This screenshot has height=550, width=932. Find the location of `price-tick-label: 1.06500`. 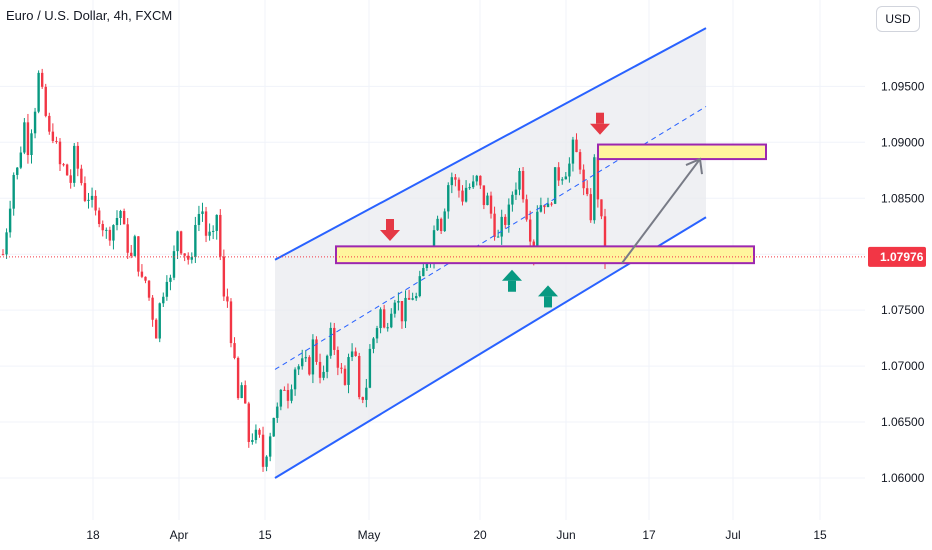

price-tick-label: 1.06500 is located at coordinates (903, 422).